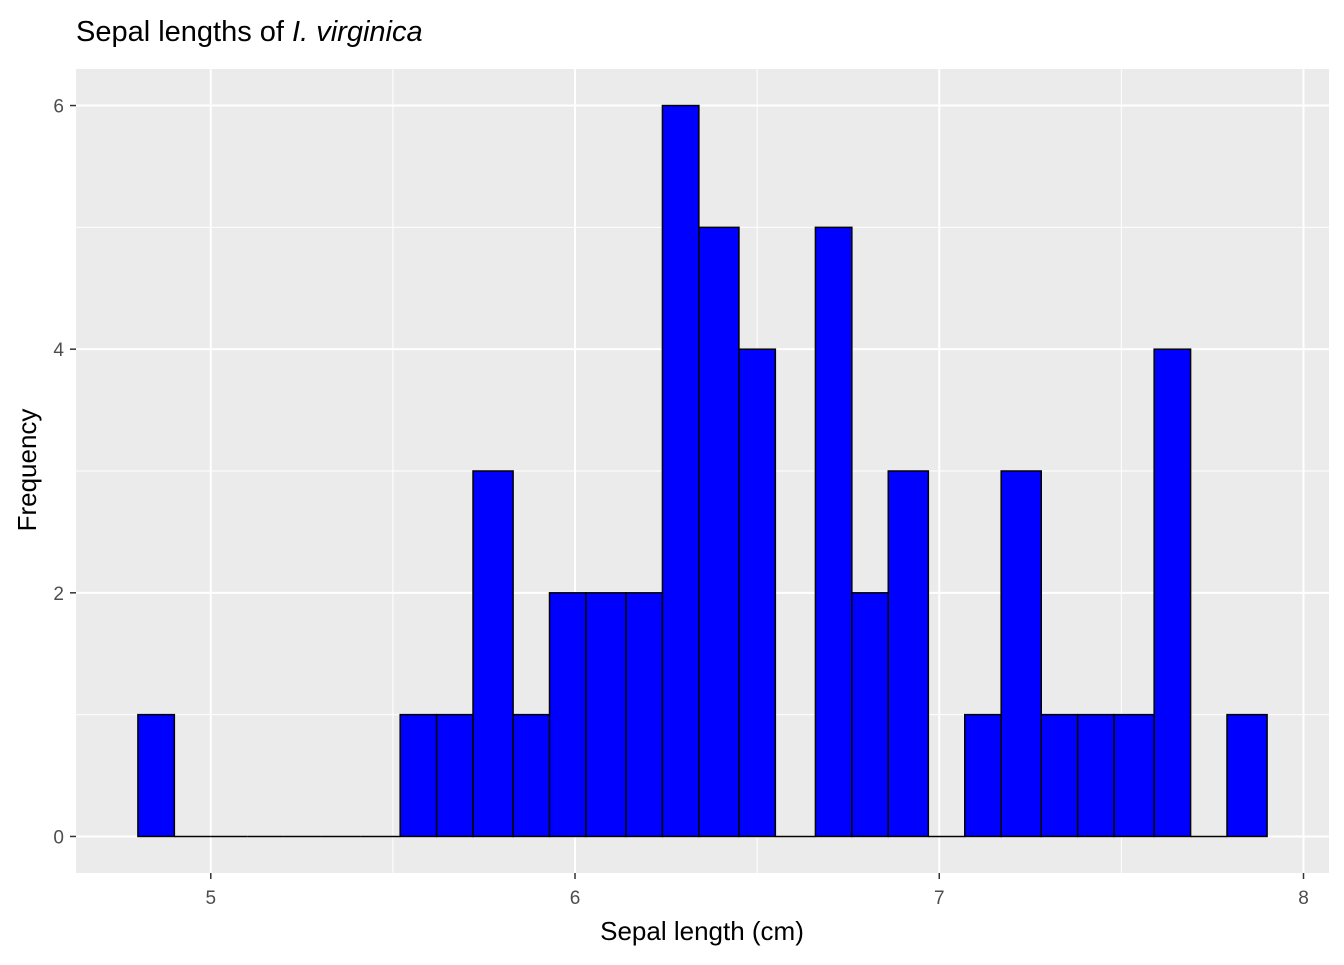  Describe the element at coordinates (58, 350) in the screenshot. I see `y-tick-label: 4` at that location.